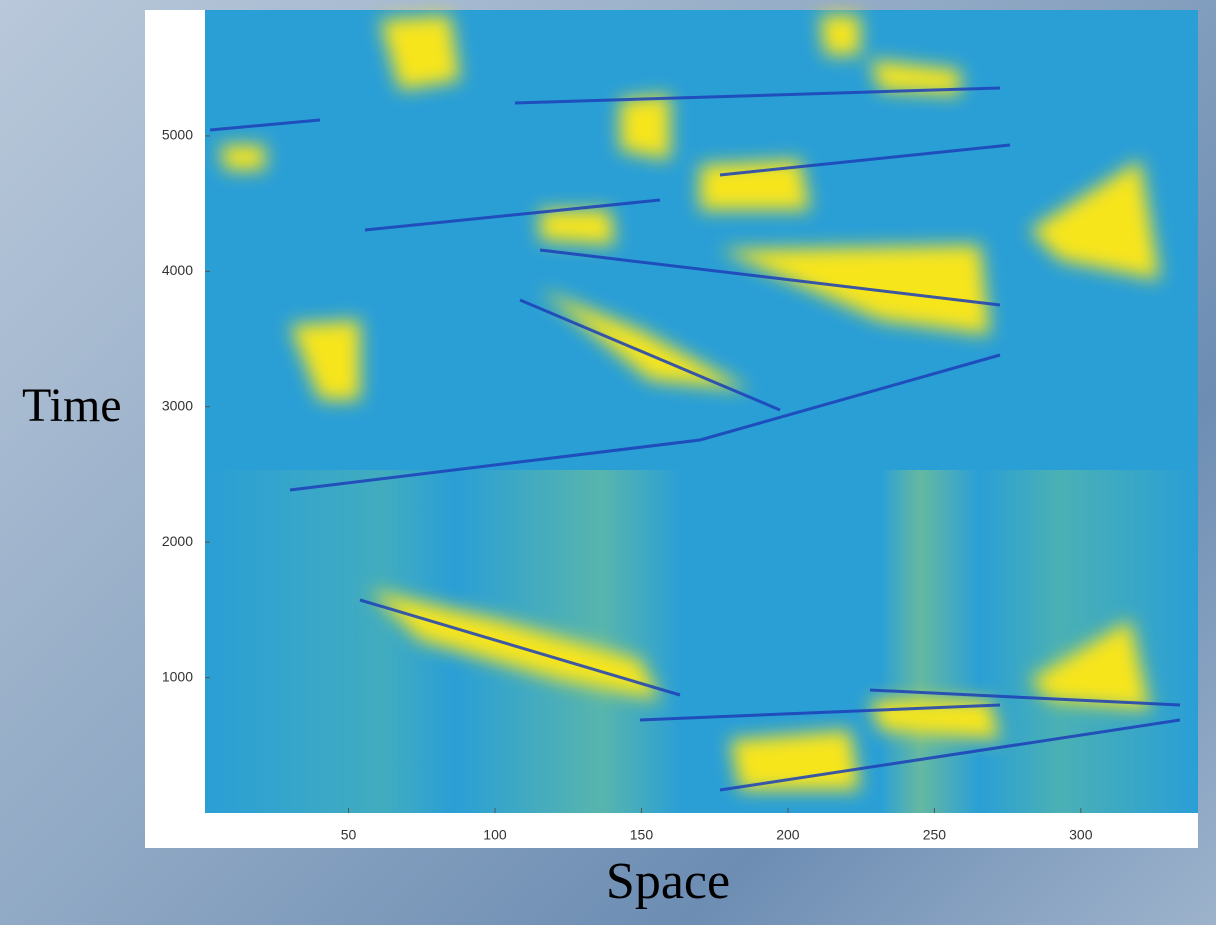 This screenshot has height=925, width=1216. What do you see at coordinates (668, 881) in the screenshot?
I see `x-axis-label: Space` at bounding box center [668, 881].